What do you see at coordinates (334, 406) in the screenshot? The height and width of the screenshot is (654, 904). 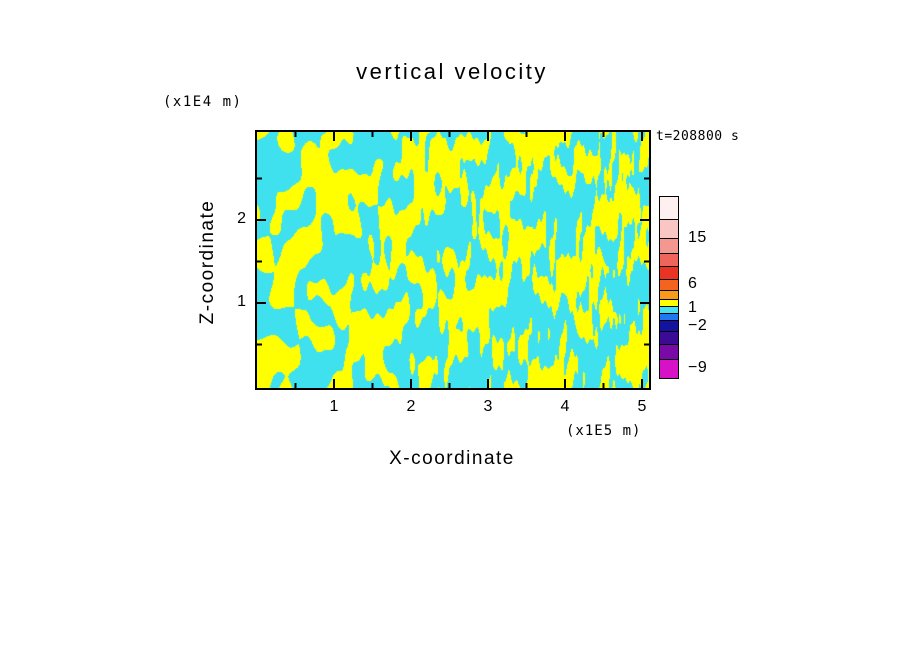 I see `x-tick-label: 1` at bounding box center [334, 406].